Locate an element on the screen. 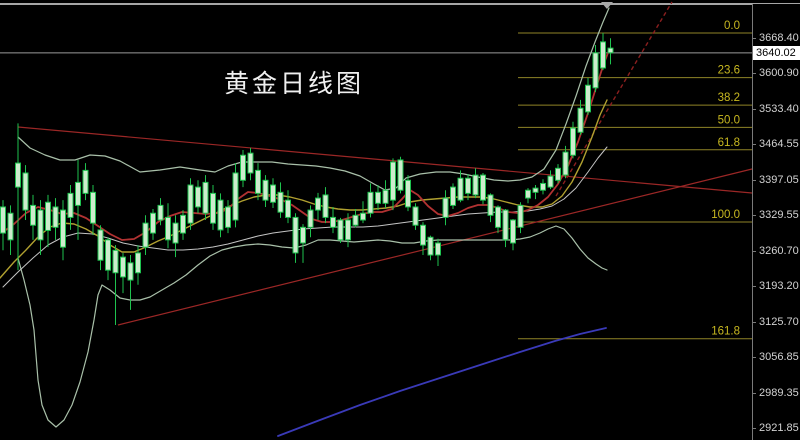 The height and width of the screenshot is (440, 800). axis-tick-label: 3464.55 is located at coordinates (779, 144).